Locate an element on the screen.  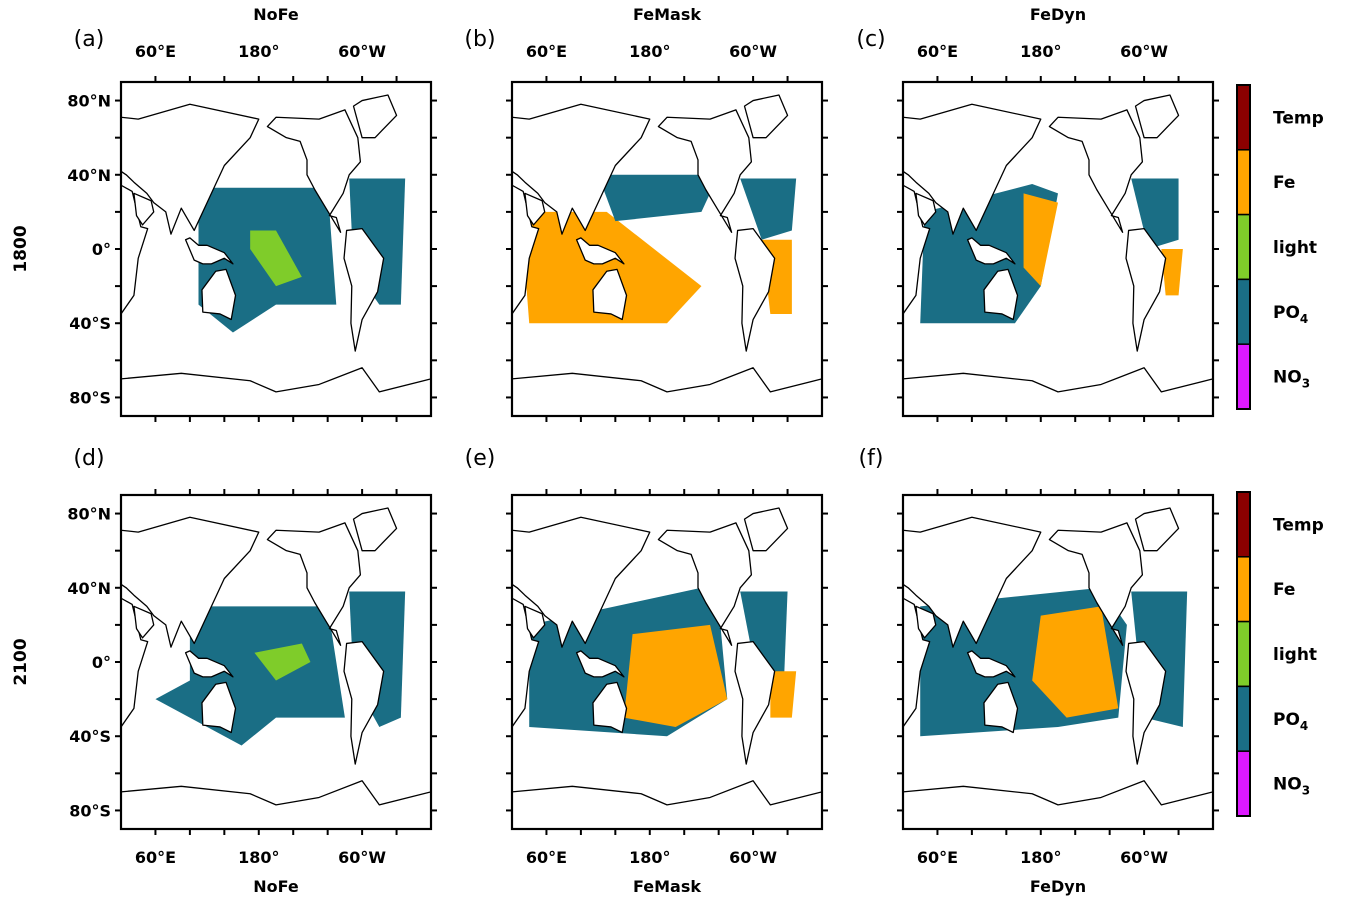
panel-title: FeMask is located at coordinates (667, 886).